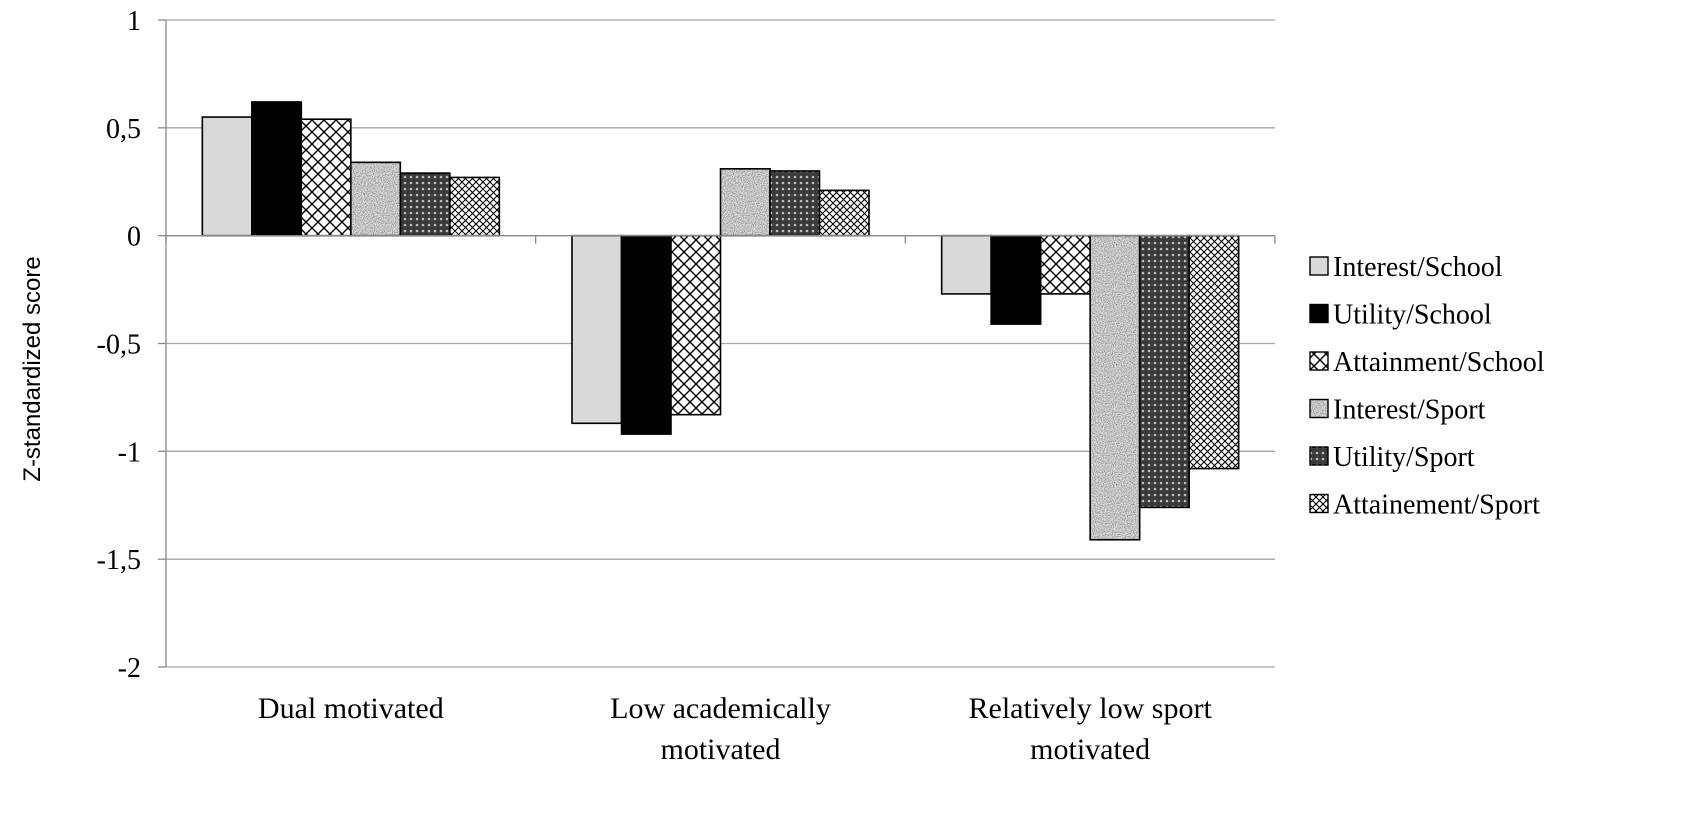 The image size is (1688, 829). I want to click on y-tick-label: -0,5, so click(119, 345).